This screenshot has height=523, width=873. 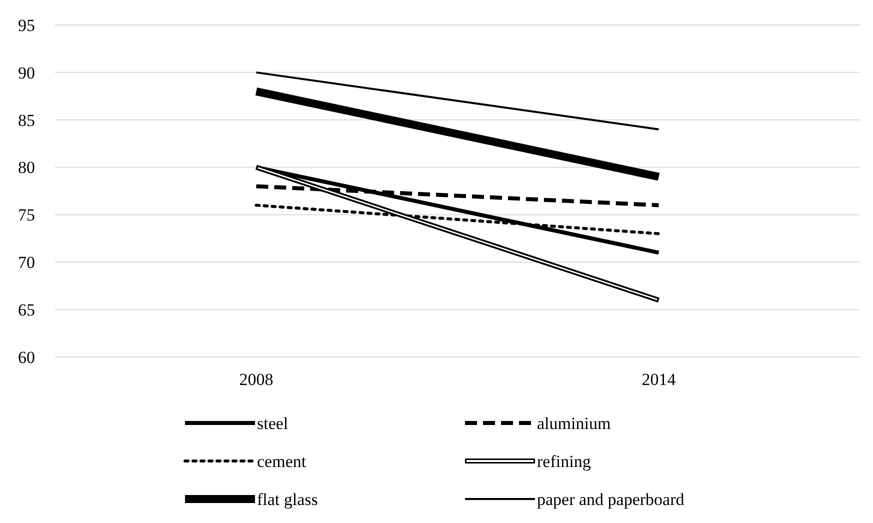 What do you see at coordinates (26, 168) in the screenshot?
I see `y-tick-label: 80` at bounding box center [26, 168].